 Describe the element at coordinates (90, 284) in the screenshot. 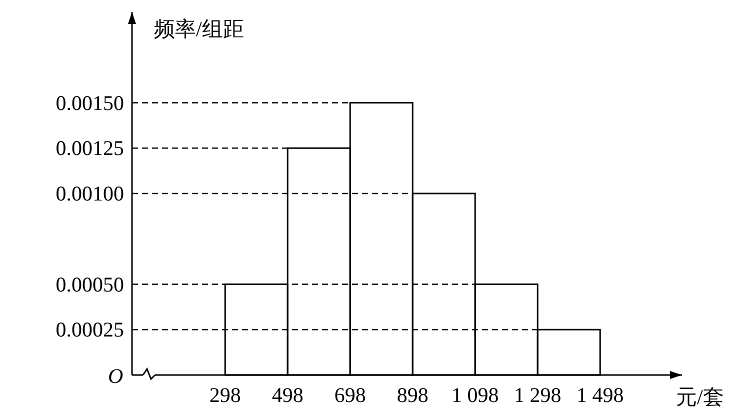

I see `y-tick-label: 0.00050` at that location.